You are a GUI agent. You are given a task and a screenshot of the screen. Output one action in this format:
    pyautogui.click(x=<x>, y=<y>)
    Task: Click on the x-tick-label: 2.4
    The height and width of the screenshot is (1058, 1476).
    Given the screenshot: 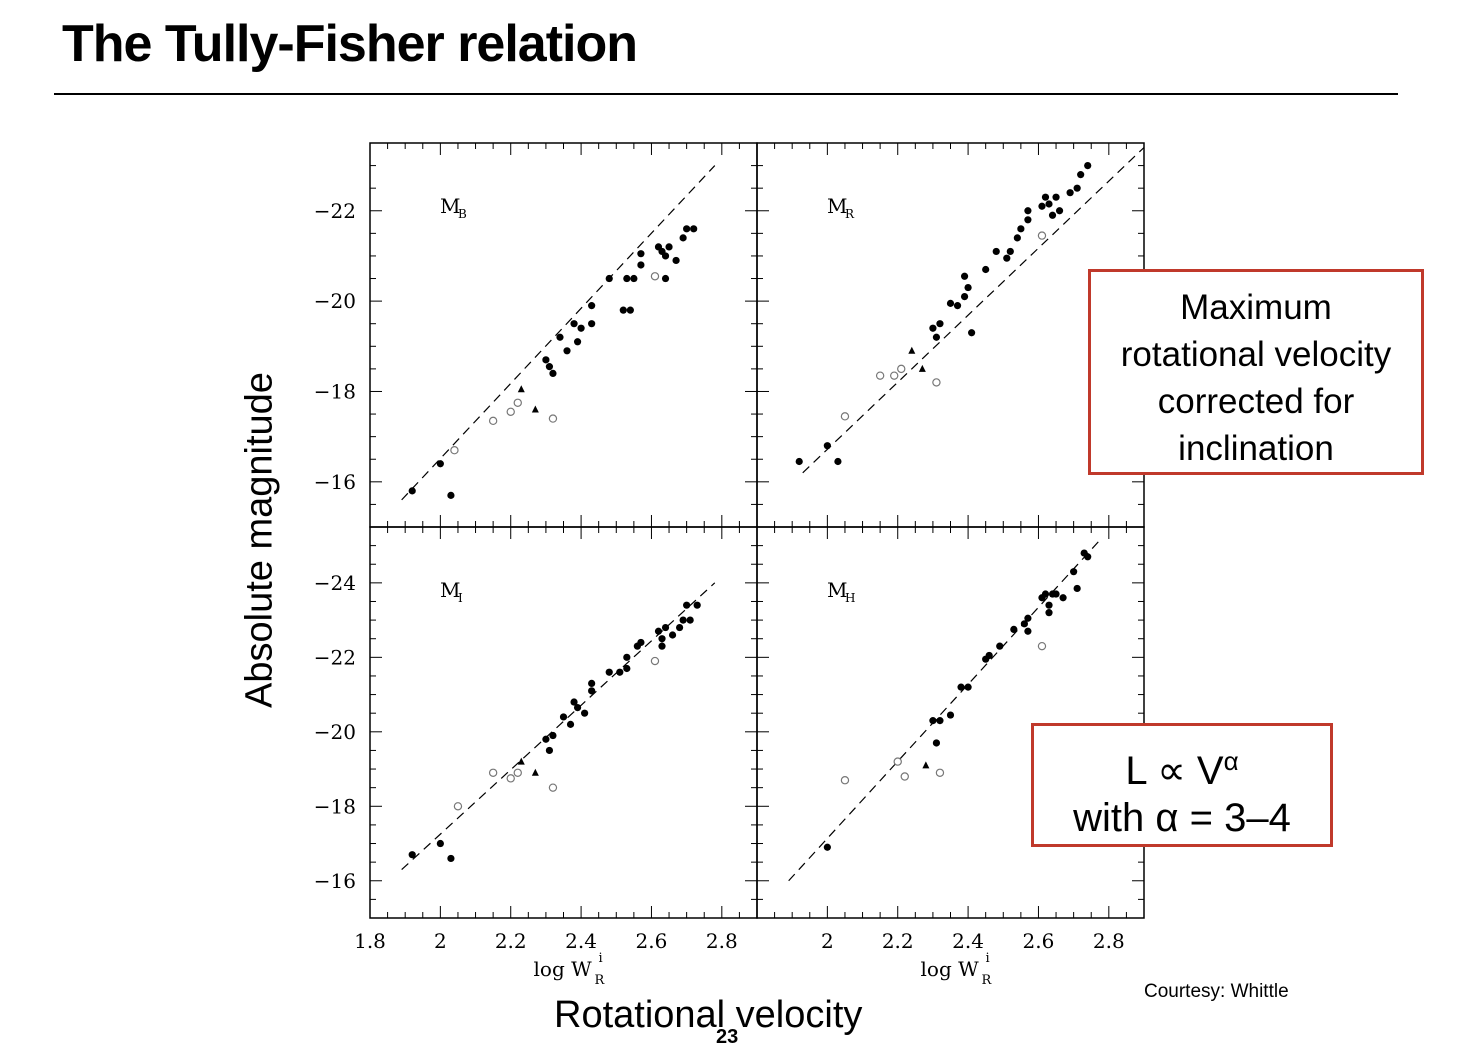 What is the action you would take?
    pyautogui.click(x=581, y=941)
    